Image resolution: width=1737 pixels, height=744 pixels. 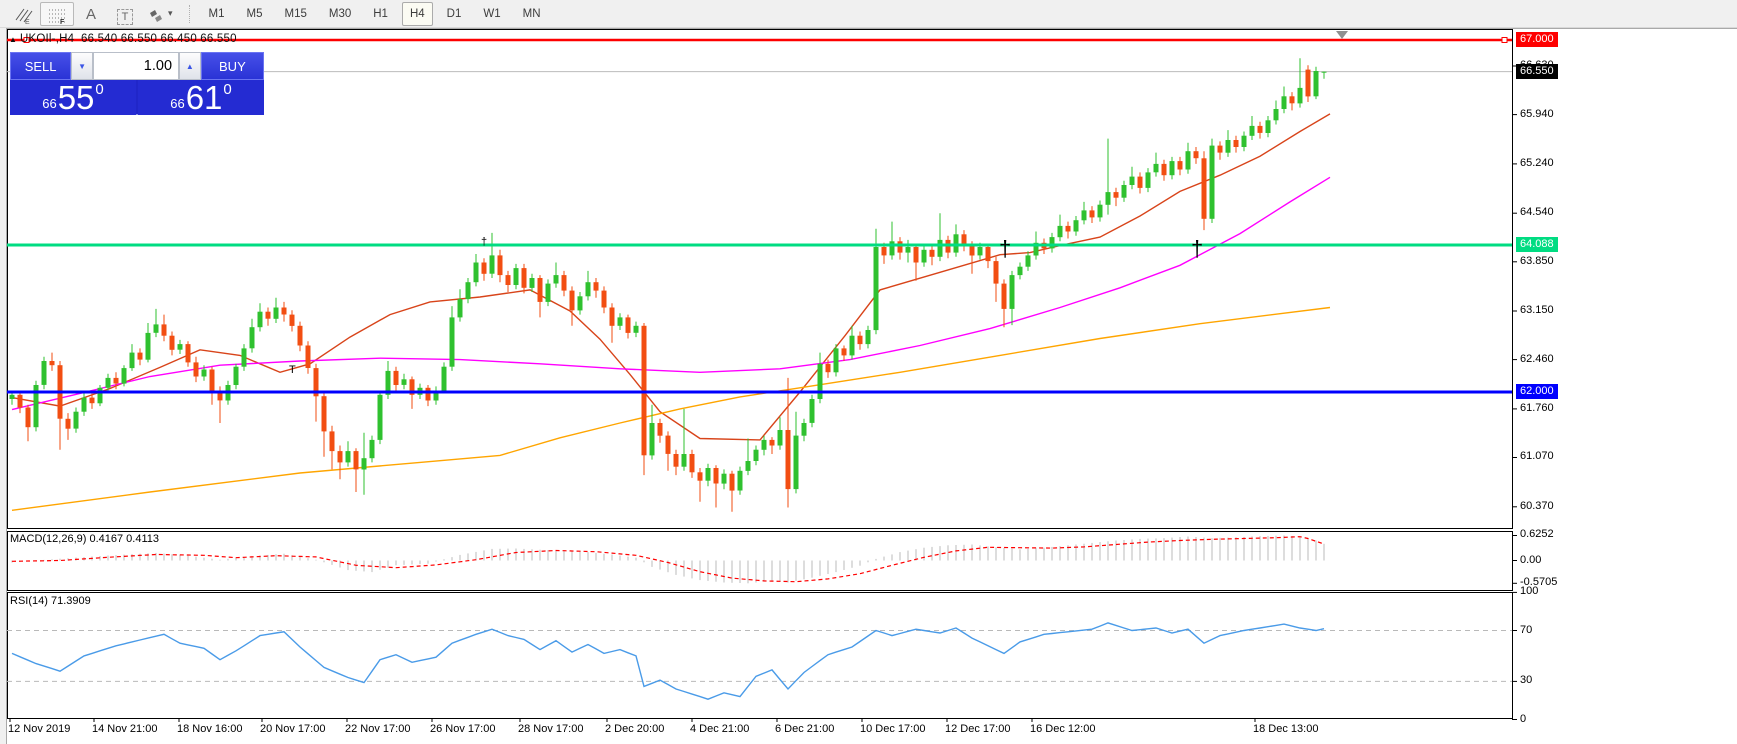 What do you see at coordinates (1526, 630) in the screenshot?
I see `rsi-axis-label: 70` at bounding box center [1526, 630].